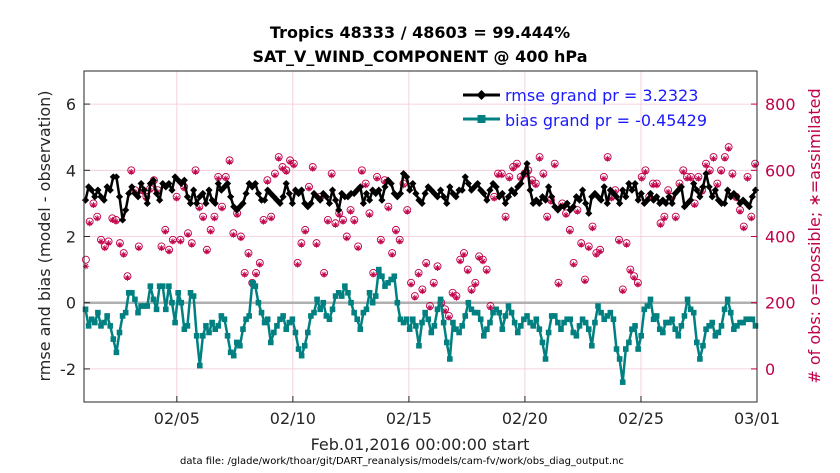 The image size is (840, 473). I want to click on legend-bias-label: bias grand pr = -0.45429, so click(606, 120).